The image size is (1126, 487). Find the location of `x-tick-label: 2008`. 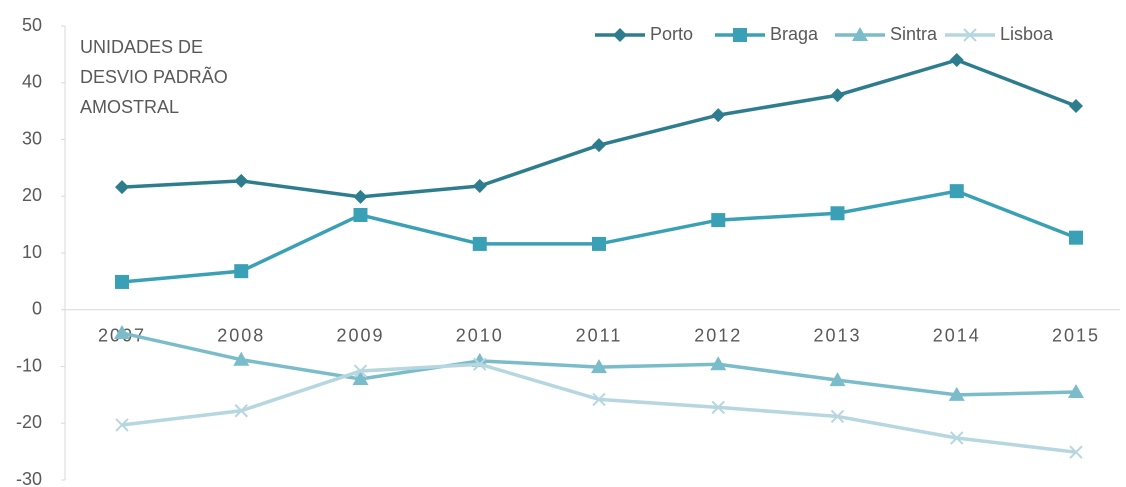

x-tick-label: 2008 is located at coordinates (241, 336).